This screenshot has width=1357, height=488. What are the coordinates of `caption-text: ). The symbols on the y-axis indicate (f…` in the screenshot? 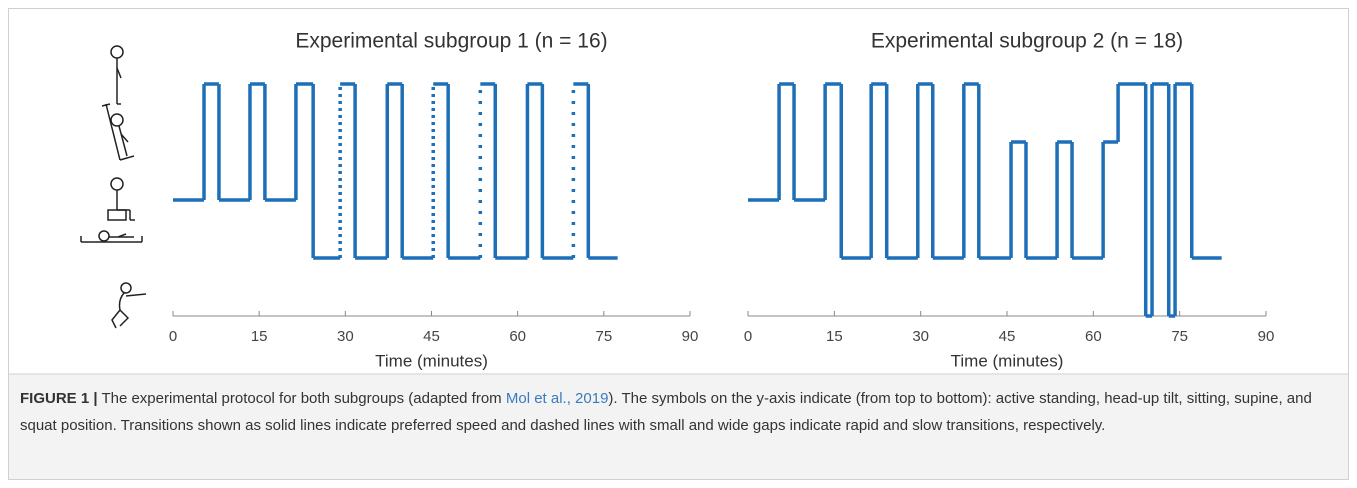 It's located at (666, 412).